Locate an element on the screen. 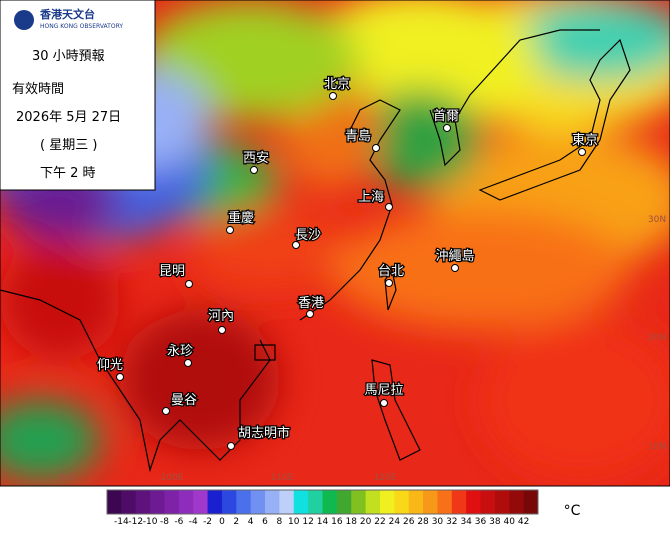 This screenshot has width=670, height=541. city-label: 台北 is located at coordinates (391, 271).